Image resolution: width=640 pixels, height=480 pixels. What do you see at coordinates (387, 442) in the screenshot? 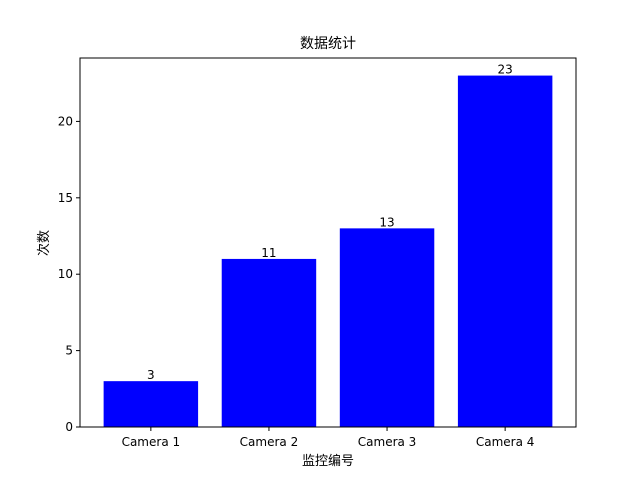
I see `x-tick-label-3: Camera 3` at bounding box center [387, 442].